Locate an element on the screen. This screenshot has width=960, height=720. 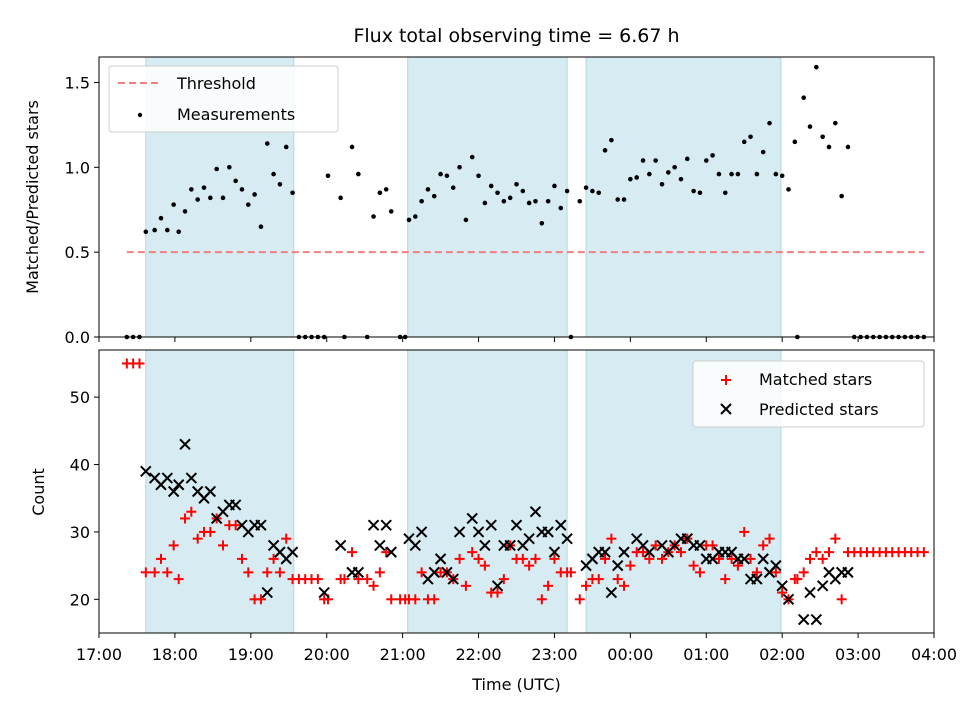
bottom-y-axis-ticks: 20 30 40 50 is located at coordinates (84, 498).